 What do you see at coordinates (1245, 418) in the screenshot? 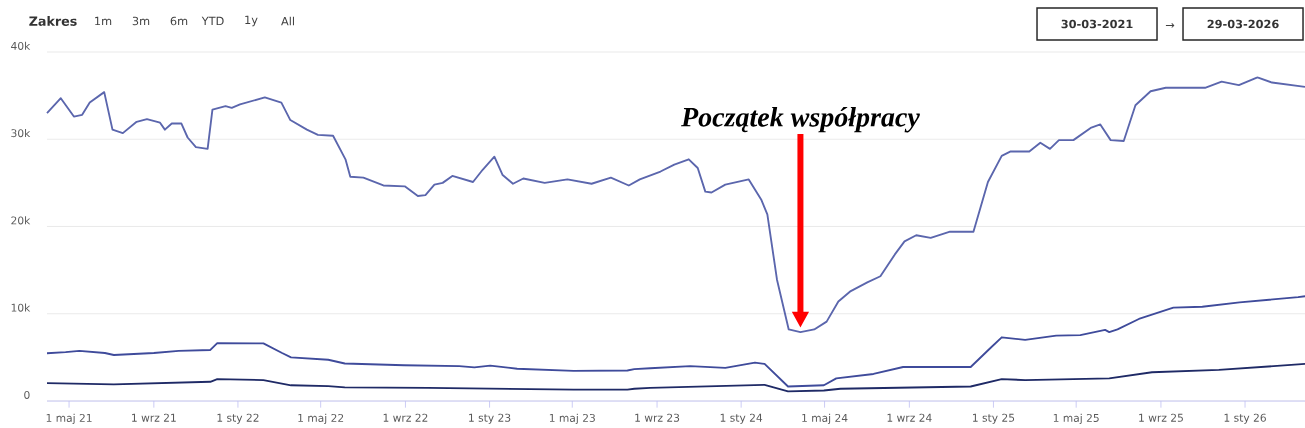
I see `x-tick-label: 1 sty 26` at bounding box center [1245, 418].